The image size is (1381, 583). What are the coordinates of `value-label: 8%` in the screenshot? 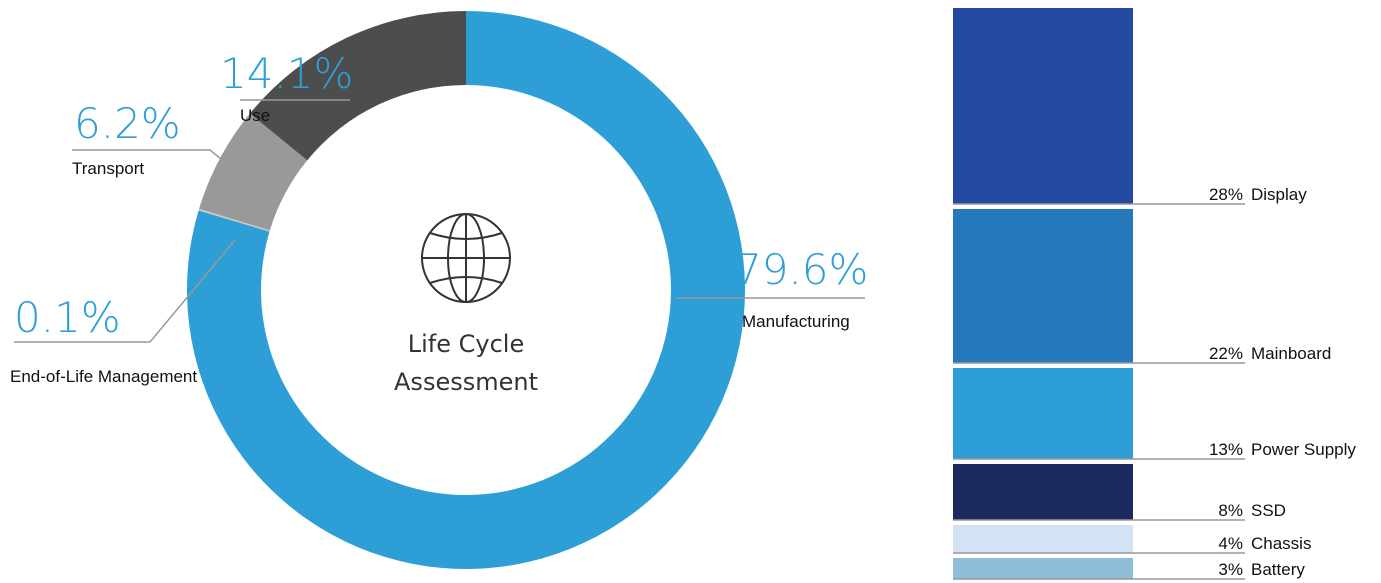 It's located at (1230, 510).